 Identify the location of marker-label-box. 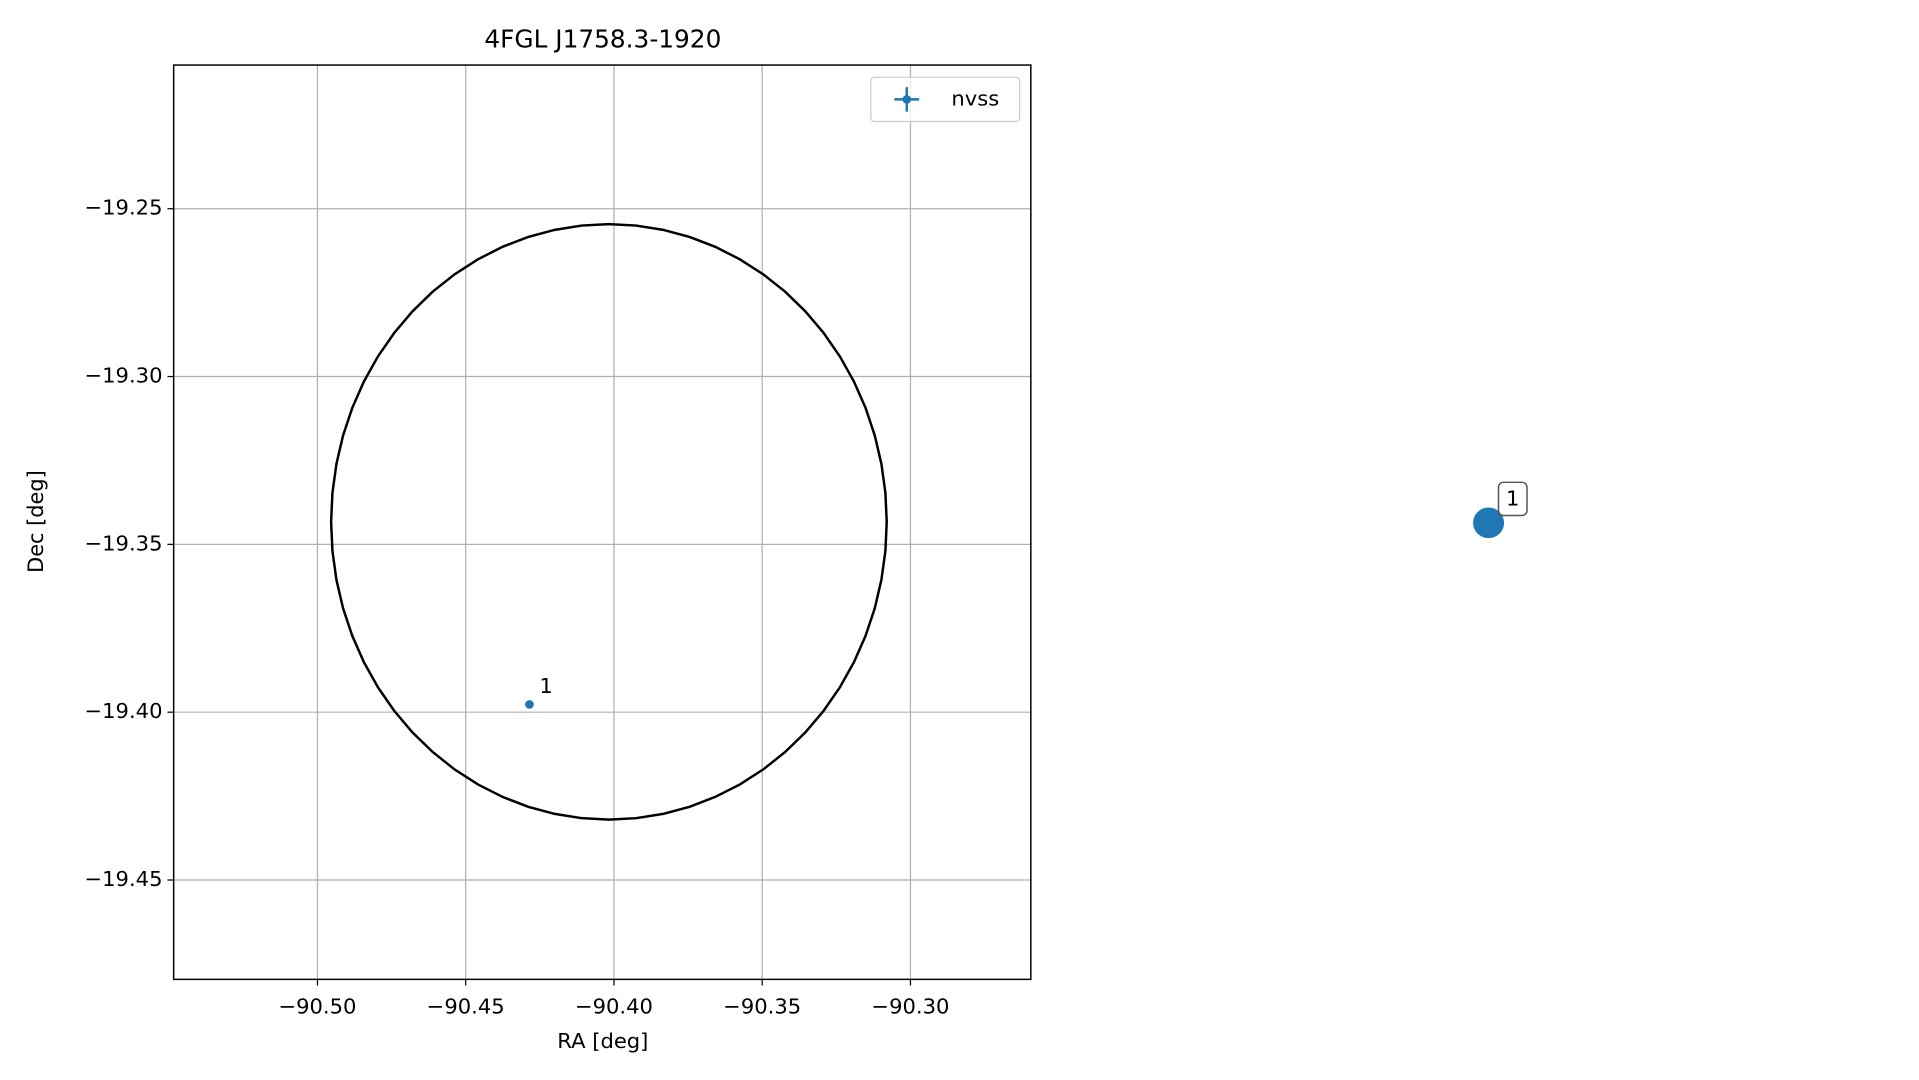
(1512, 499).